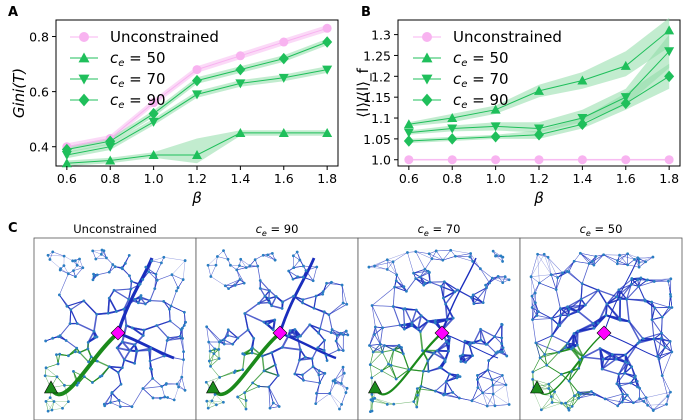 The height and width of the screenshot is (420, 694). What do you see at coordinates (154, 178) in the screenshot?
I see `x-tick-label: 1.0` at bounding box center [154, 178].